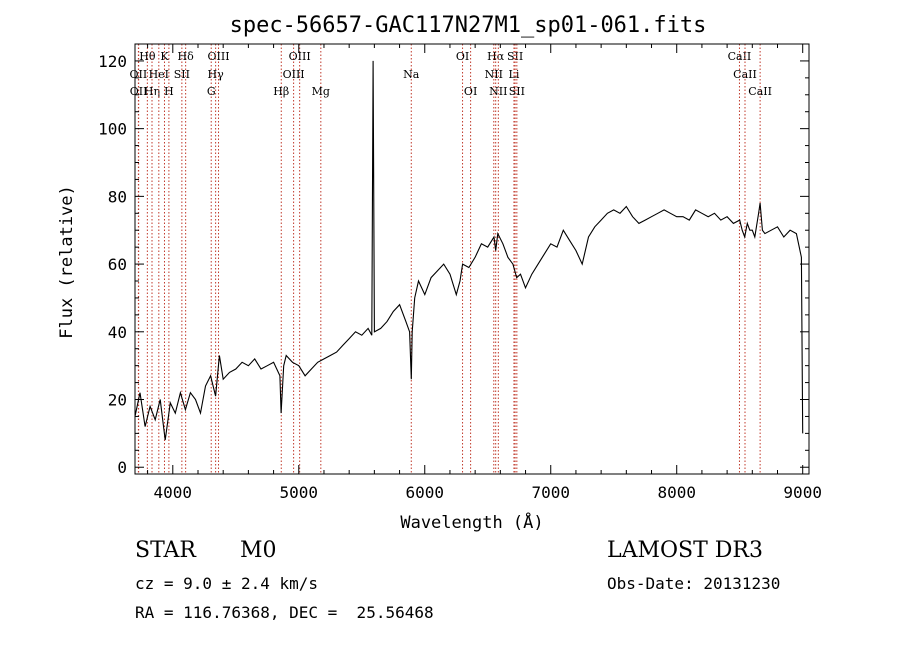 The height and width of the screenshot is (649, 900). I want to click on line-label-27: CaII, so click(760, 91).